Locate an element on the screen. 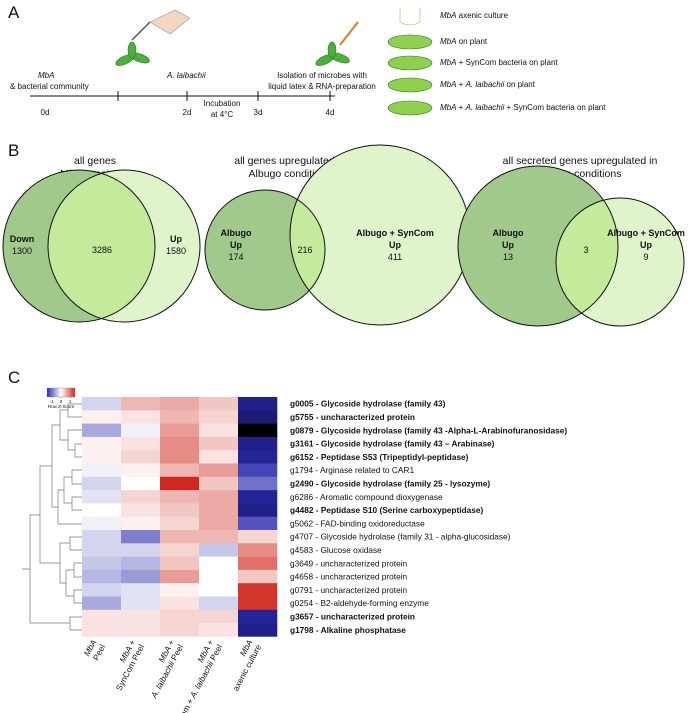  venn-title: all genes upregulated in is located at coordinates (290, 161).